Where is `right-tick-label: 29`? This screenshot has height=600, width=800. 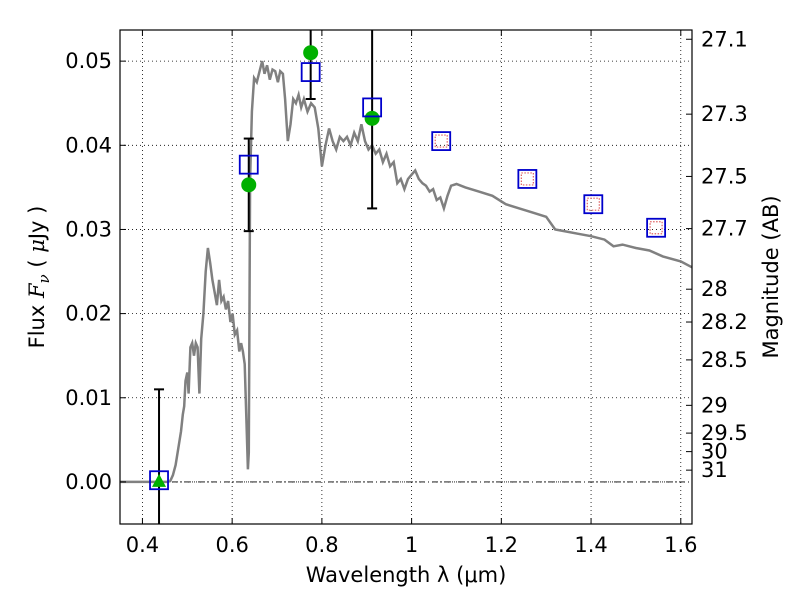 right-tick-label: 29 is located at coordinates (714, 405).